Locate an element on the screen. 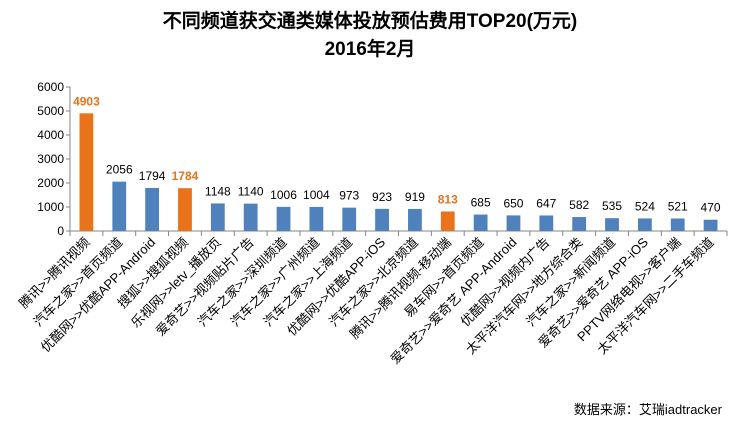 This screenshot has width=740, height=426. data-label: 524 is located at coordinates (645, 206).